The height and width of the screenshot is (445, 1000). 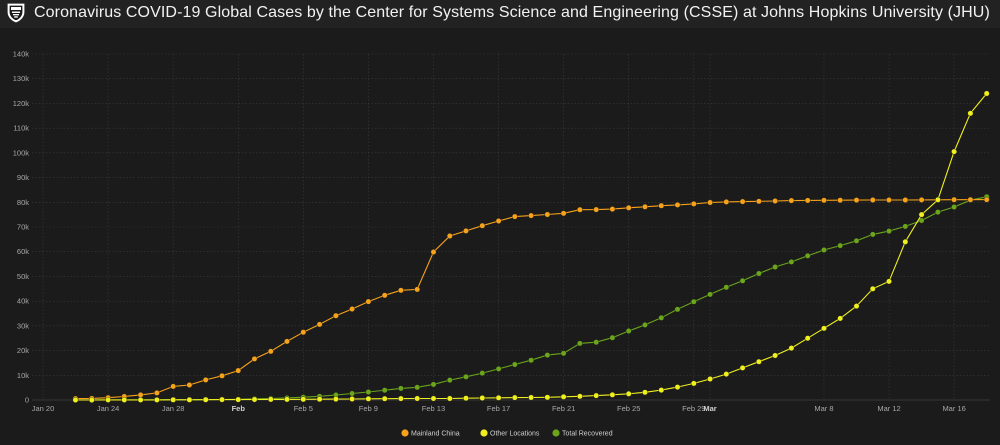 I want to click on legend-label-total-recovered: Total Recovered, so click(x=587, y=433).